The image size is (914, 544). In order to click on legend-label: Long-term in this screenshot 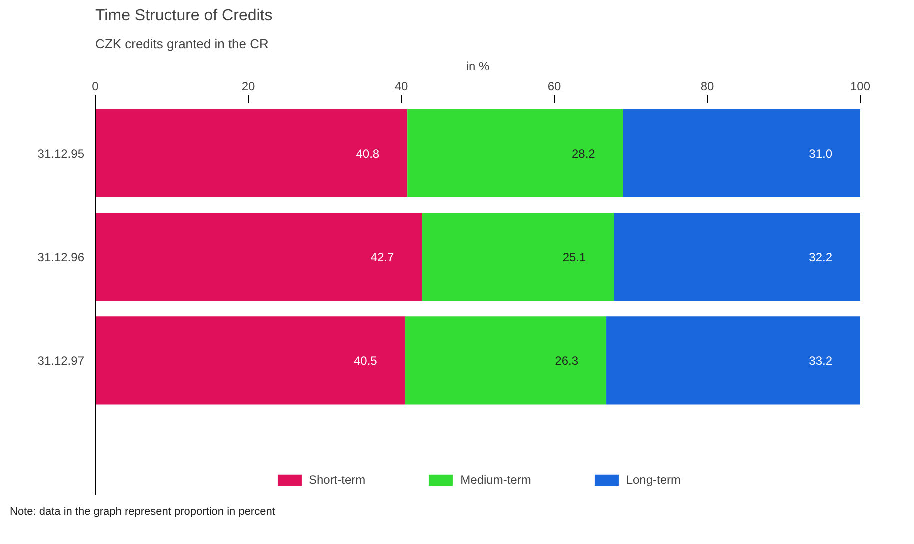, I will do `click(654, 480)`.